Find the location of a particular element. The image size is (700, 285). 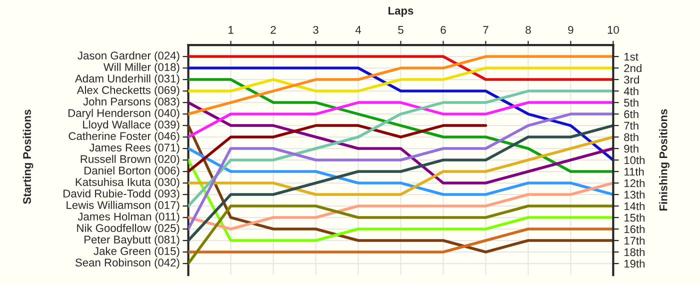

text: Jake Green (015) is located at coordinates (137, 252).